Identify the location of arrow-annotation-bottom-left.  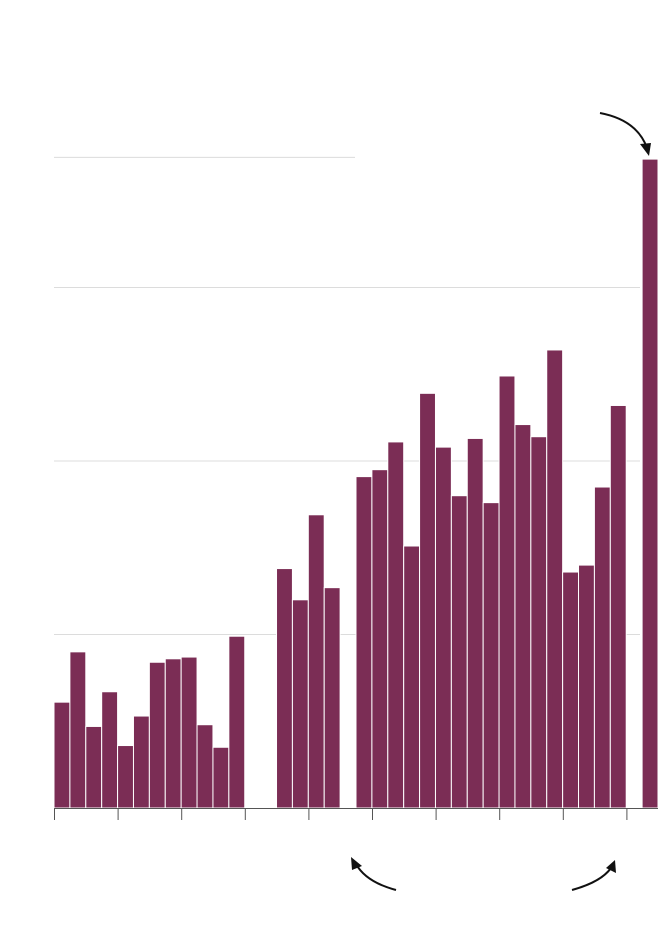
(374, 874).